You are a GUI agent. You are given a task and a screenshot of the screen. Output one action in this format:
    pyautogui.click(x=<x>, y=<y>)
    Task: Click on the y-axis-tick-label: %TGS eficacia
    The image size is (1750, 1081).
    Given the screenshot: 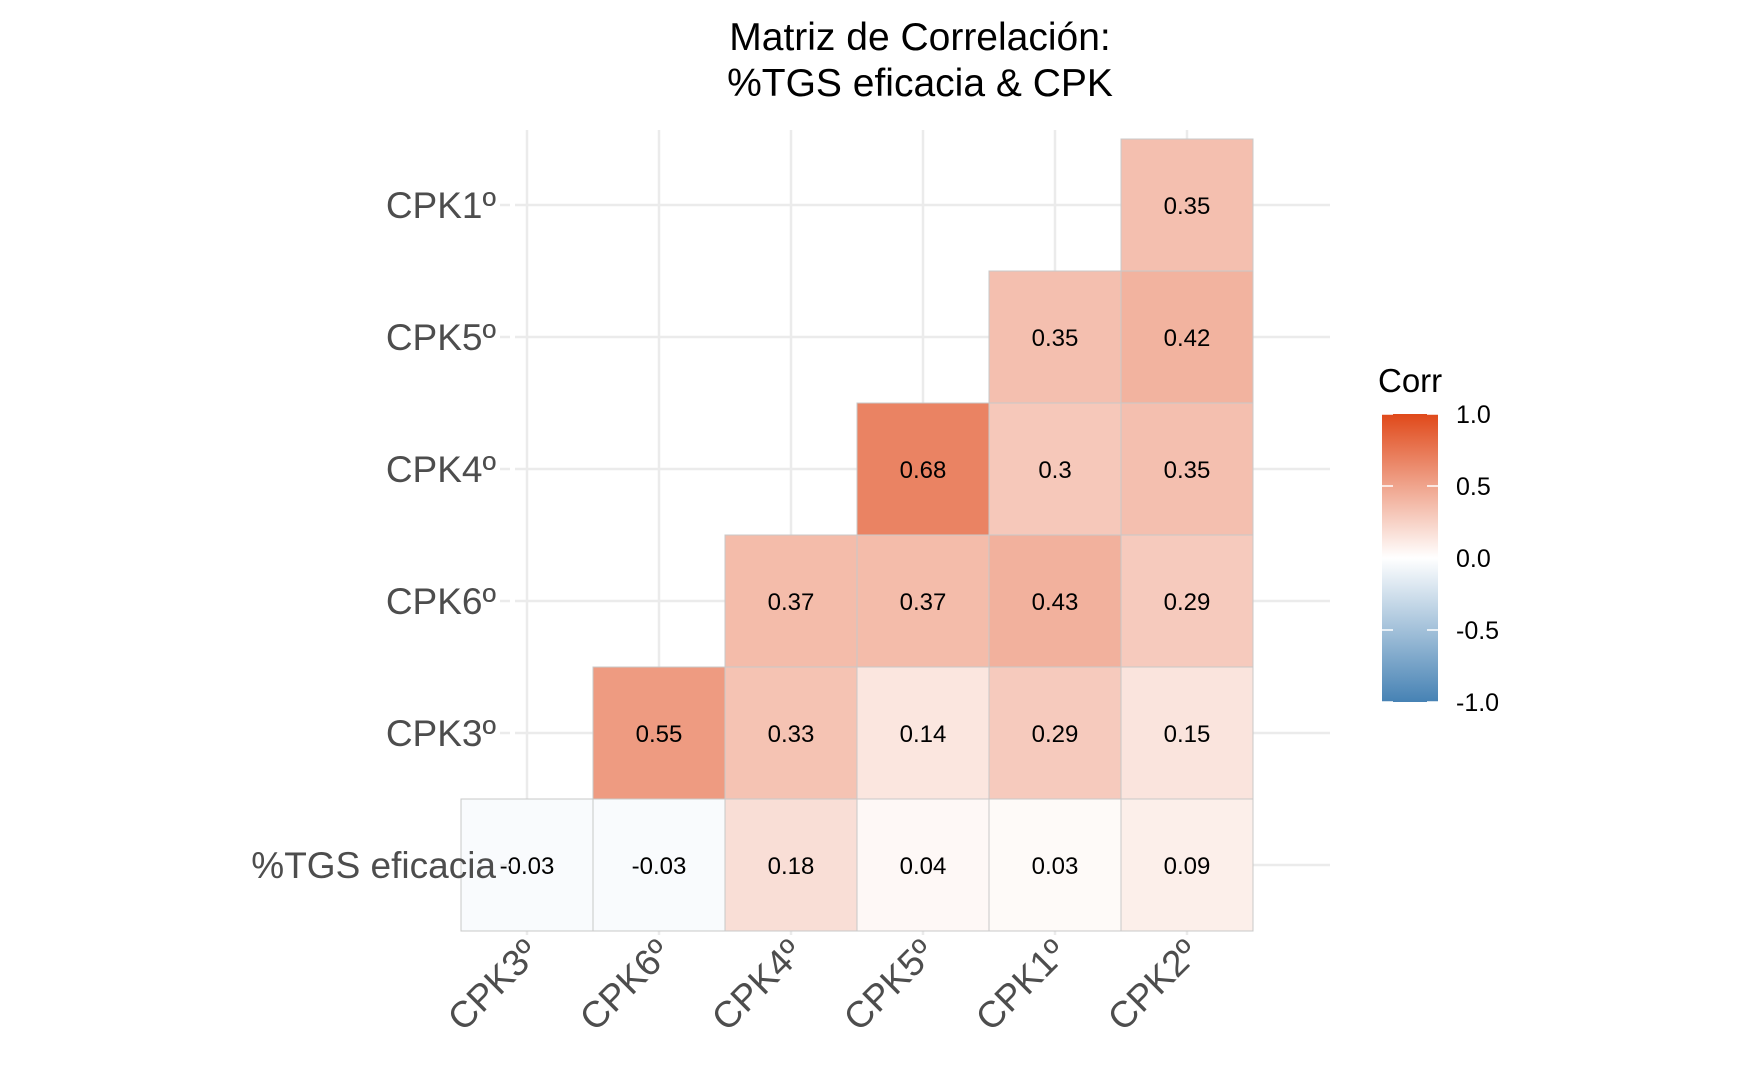 What is the action you would take?
    pyautogui.click(x=373, y=865)
    